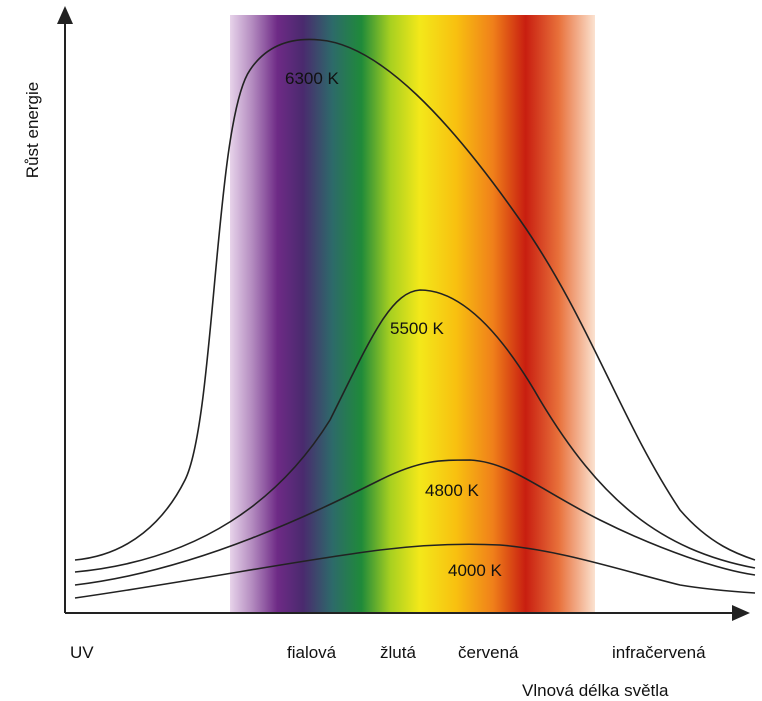 The height and width of the screenshot is (701, 762). Describe the element at coordinates (32, 130) in the screenshot. I see `y-axis-label: Růst energie` at that location.